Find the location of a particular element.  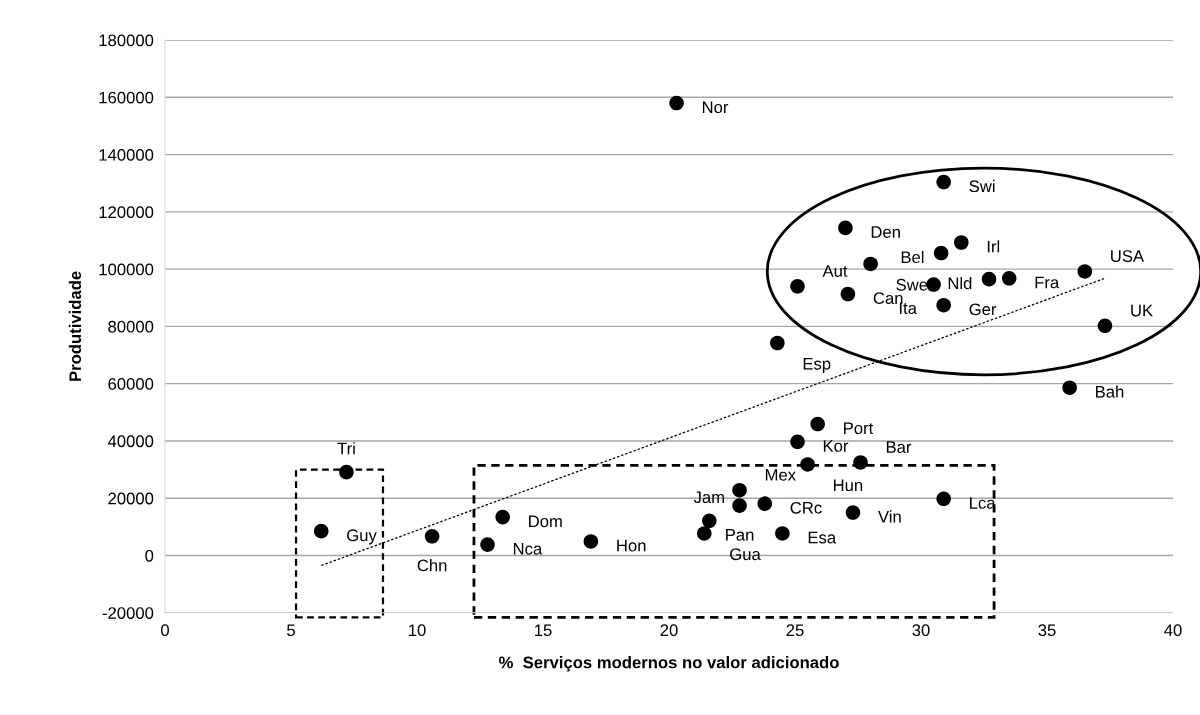

x-tick-label: 35 is located at coordinates (1047, 630).